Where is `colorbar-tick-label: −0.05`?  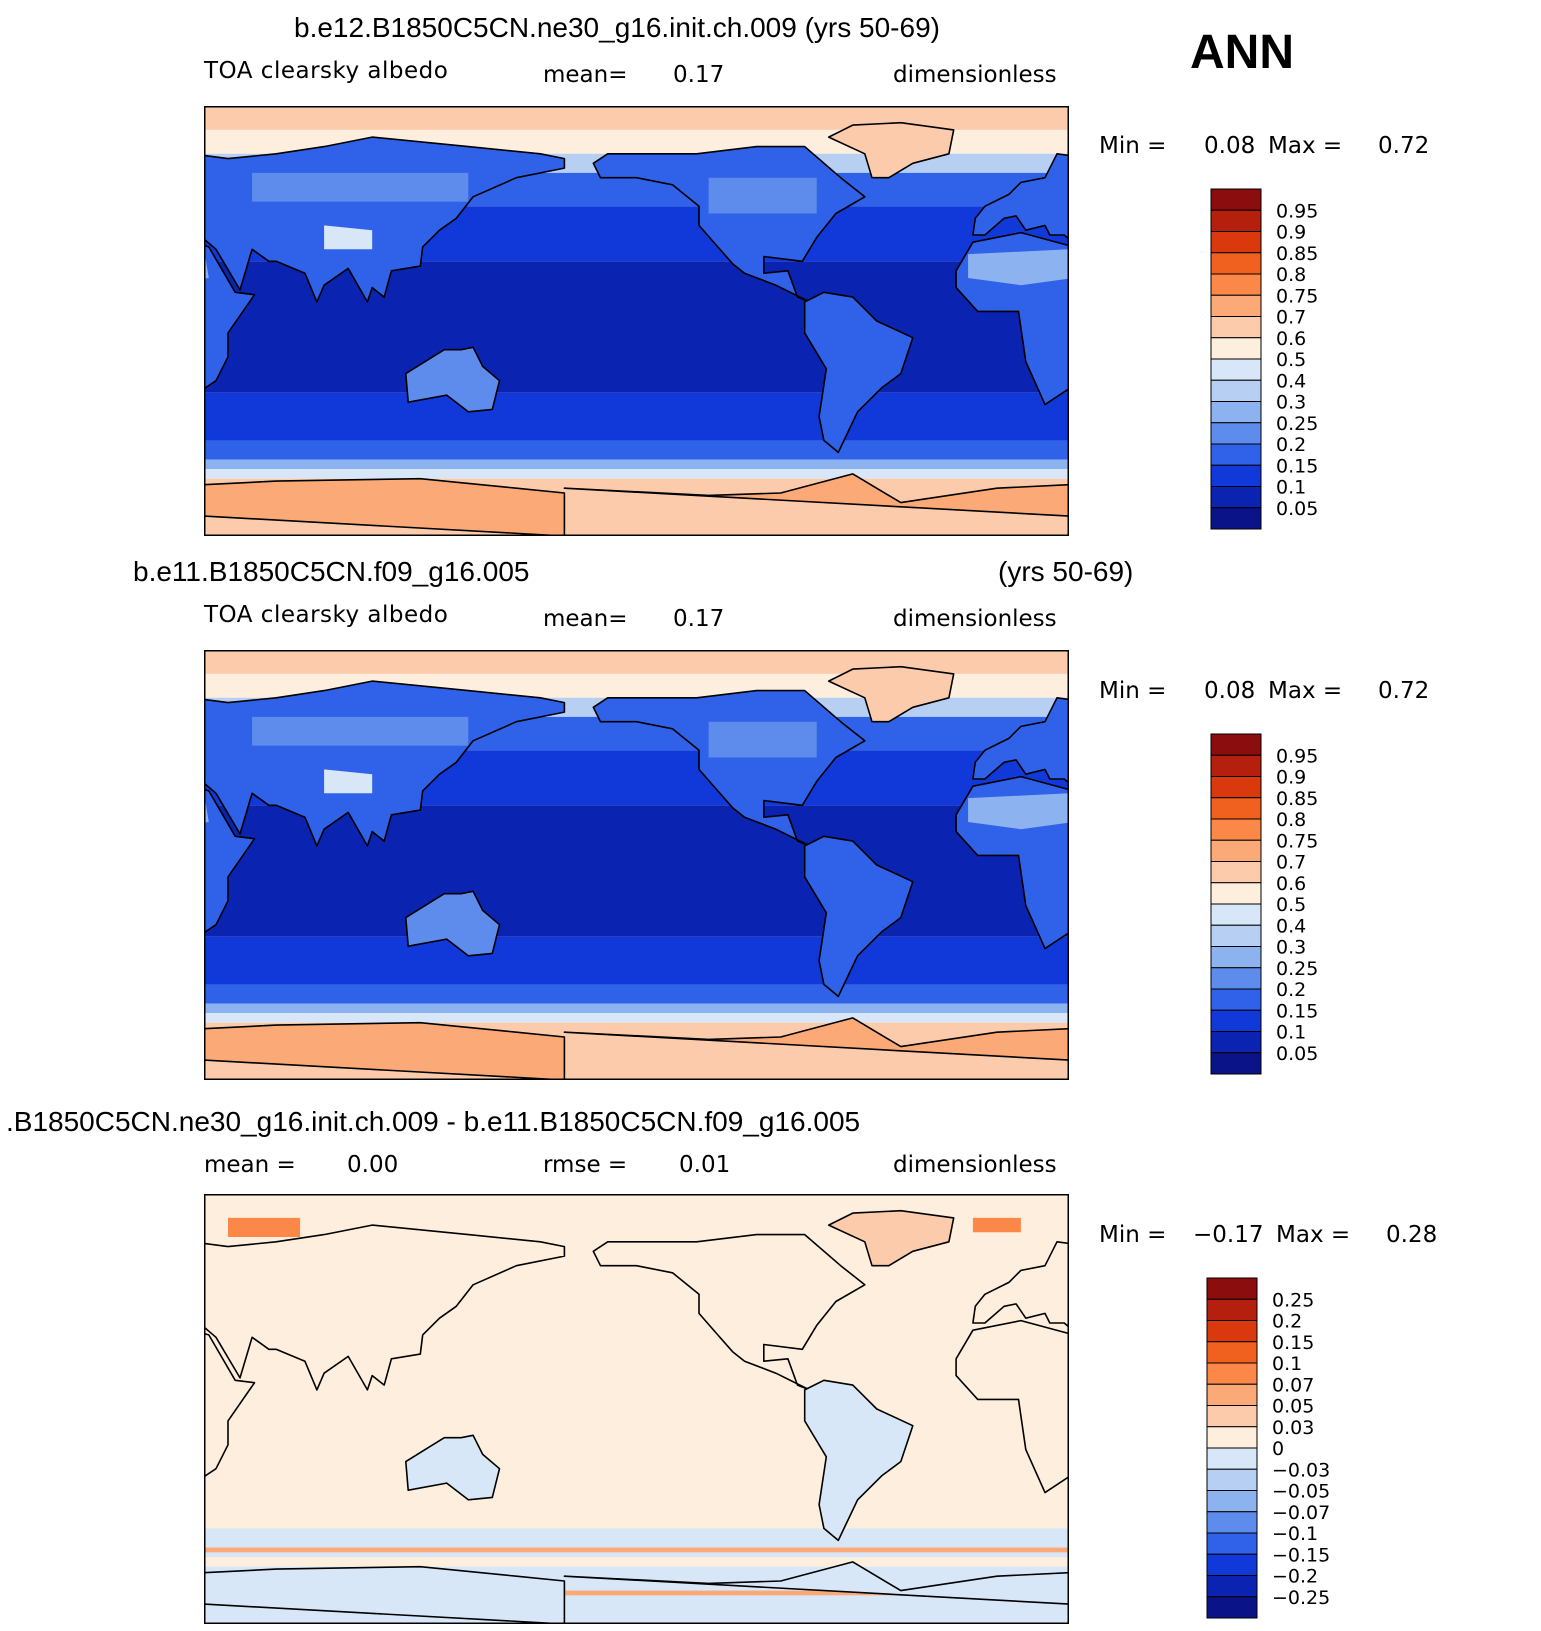
colorbar-tick-label: −0.05 is located at coordinates (1301, 1492).